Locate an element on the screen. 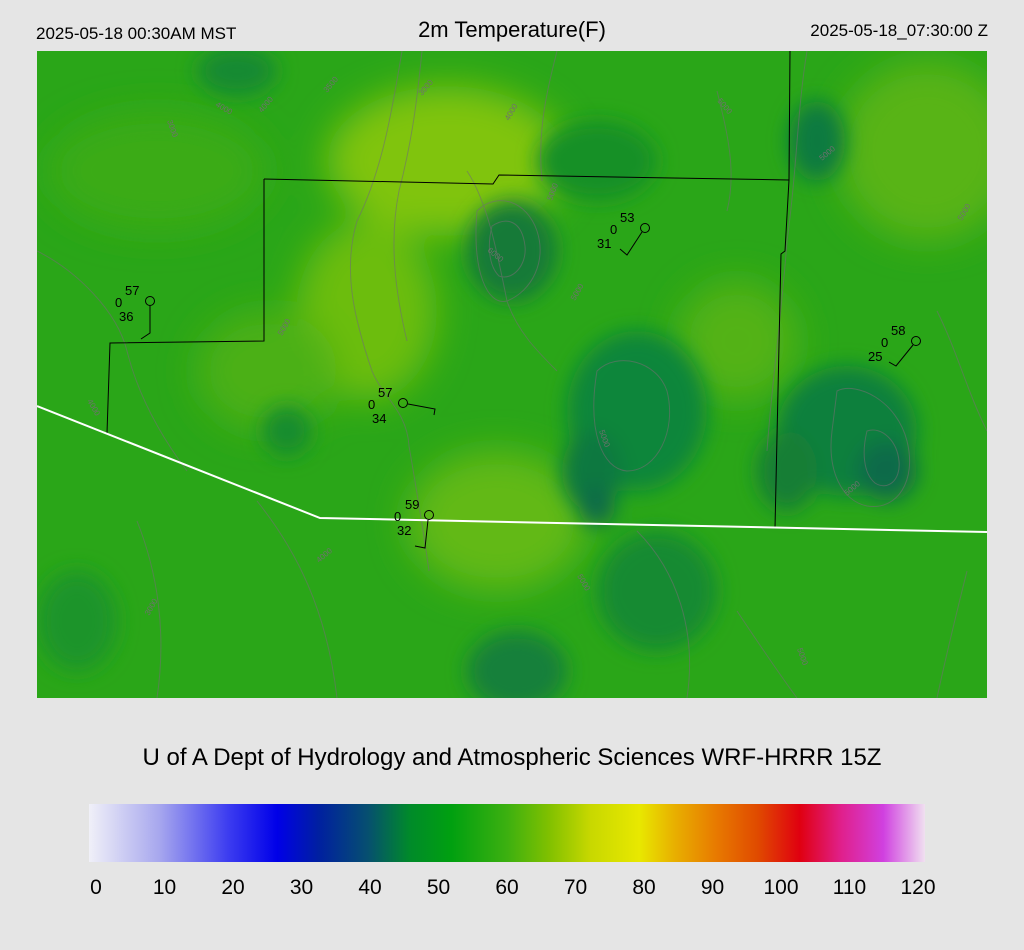  colorbar-tick-label: 70 is located at coordinates (575, 887).